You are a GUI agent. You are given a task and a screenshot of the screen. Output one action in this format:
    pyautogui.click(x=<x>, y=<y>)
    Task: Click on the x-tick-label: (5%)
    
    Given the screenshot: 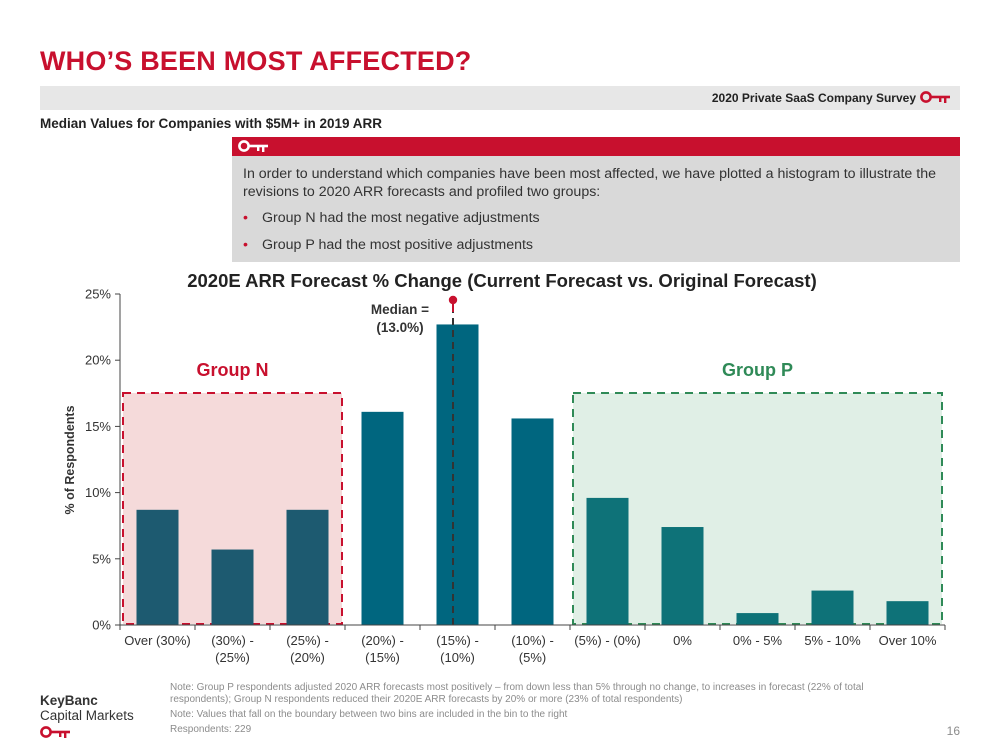 What is the action you would take?
    pyautogui.click(x=532, y=657)
    